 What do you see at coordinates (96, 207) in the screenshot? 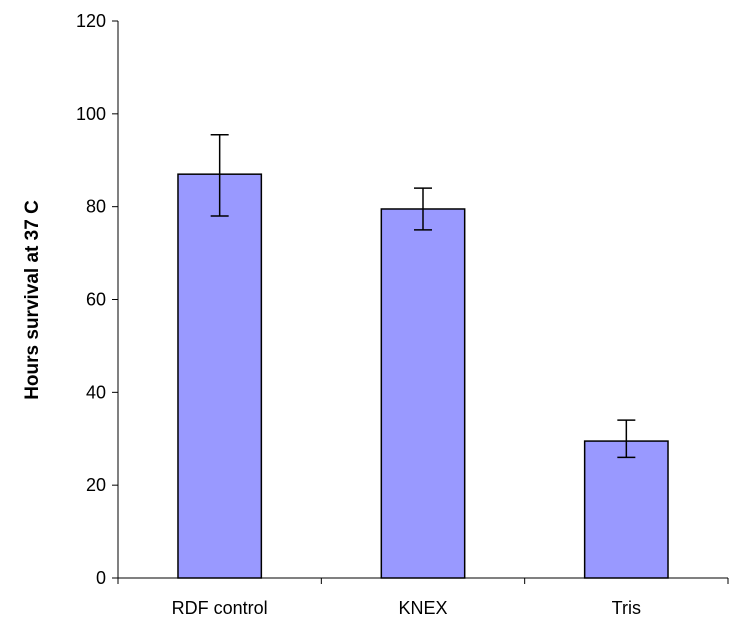
I see `y-tick-label: 80` at bounding box center [96, 207].